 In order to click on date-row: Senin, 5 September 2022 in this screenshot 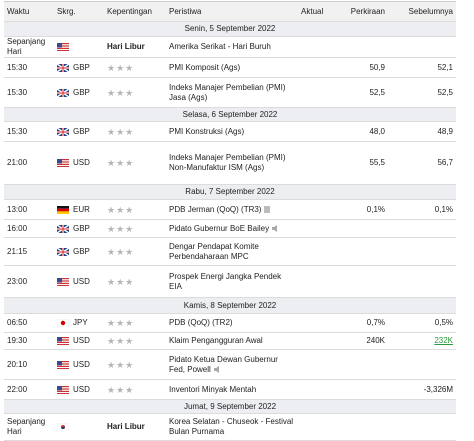, I will do `click(230, 29)`.